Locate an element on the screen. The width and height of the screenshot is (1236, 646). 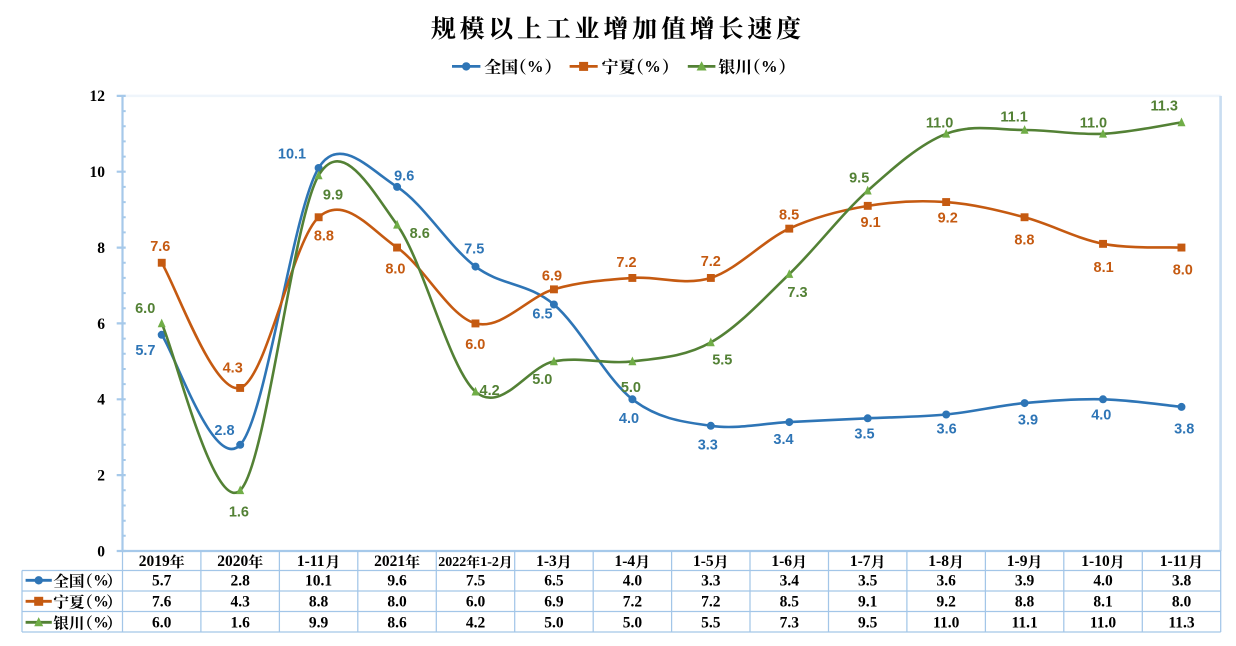
svg-text: 1-10 is located at coordinates (1095, 561).